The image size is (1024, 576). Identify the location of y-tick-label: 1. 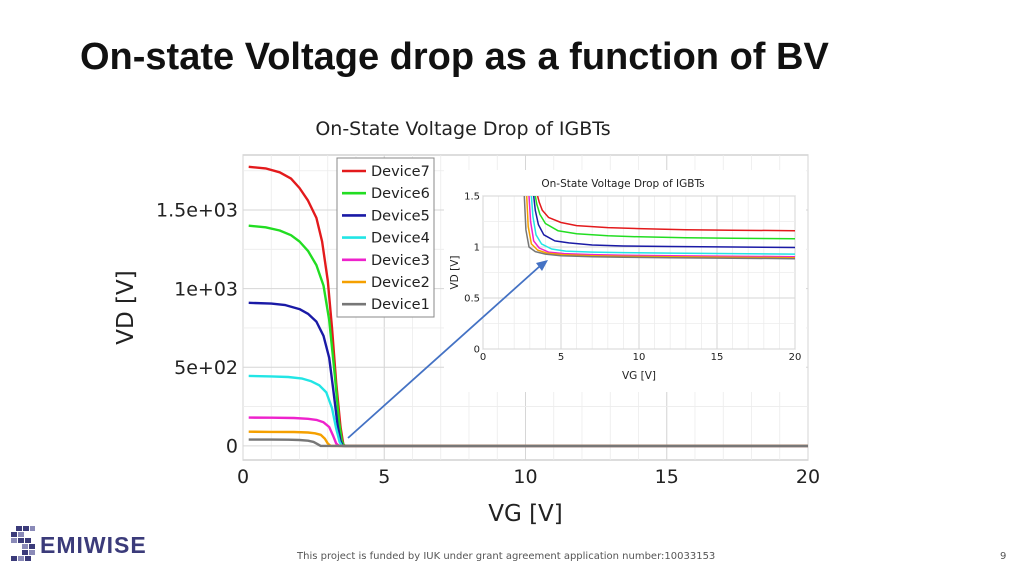
(477, 248).